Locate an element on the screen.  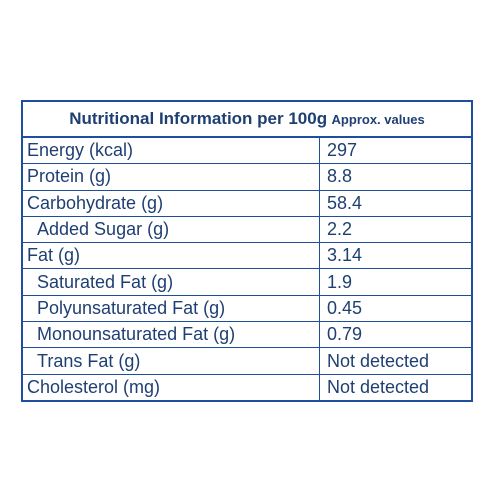
table-subtitle: Approx. values is located at coordinates (378, 119).